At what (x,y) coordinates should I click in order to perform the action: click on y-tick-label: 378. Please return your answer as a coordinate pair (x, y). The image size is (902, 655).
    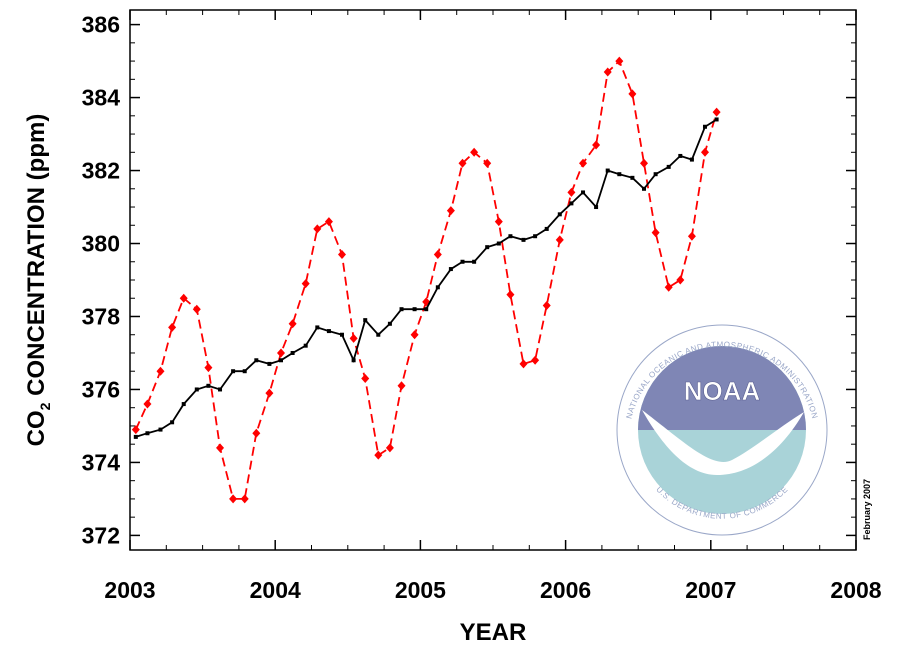
    Looking at the image, I should click on (101, 316).